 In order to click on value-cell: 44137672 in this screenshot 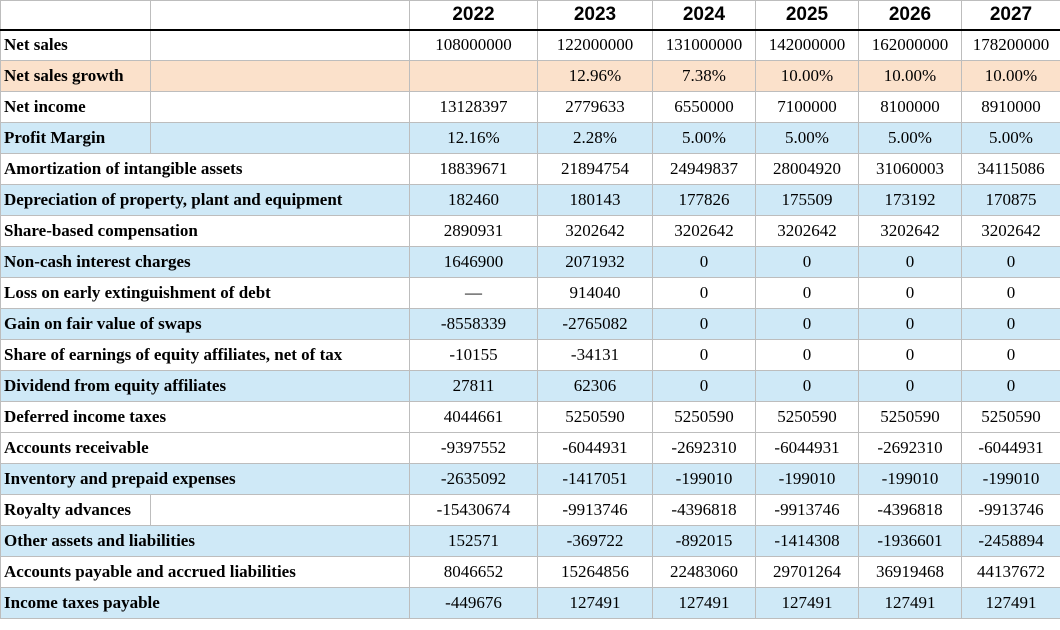, I will do `click(1010, 572)`.